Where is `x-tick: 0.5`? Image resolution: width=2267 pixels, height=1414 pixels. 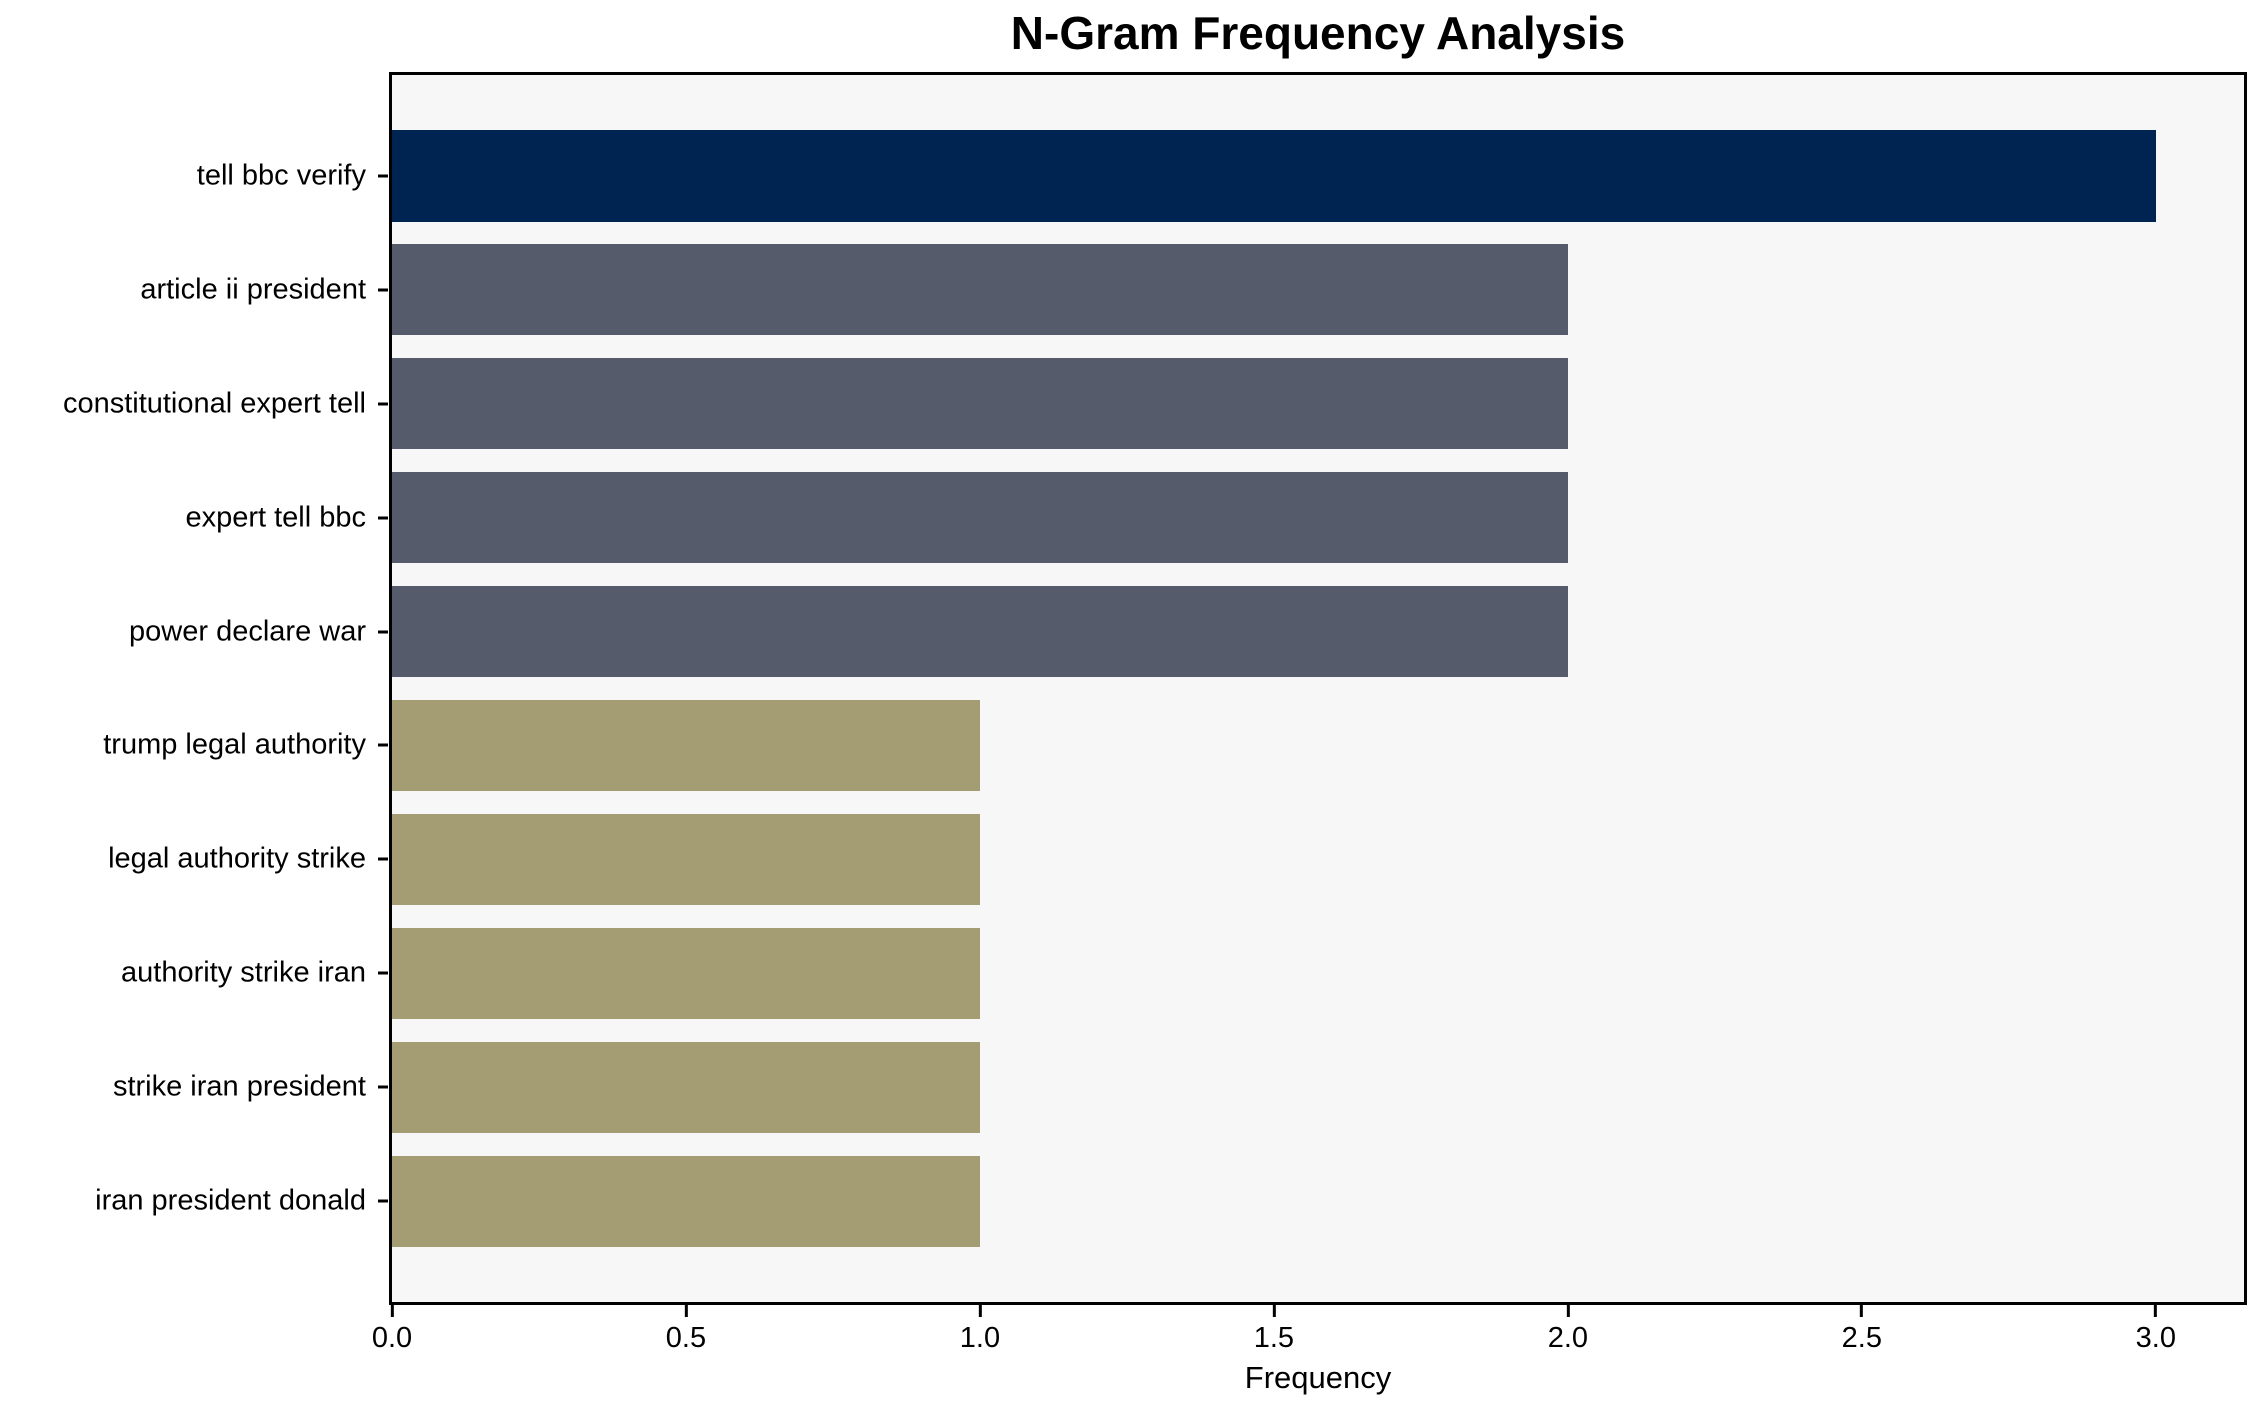 x-tick: 0.5 is located at coordinates (686, 1330).